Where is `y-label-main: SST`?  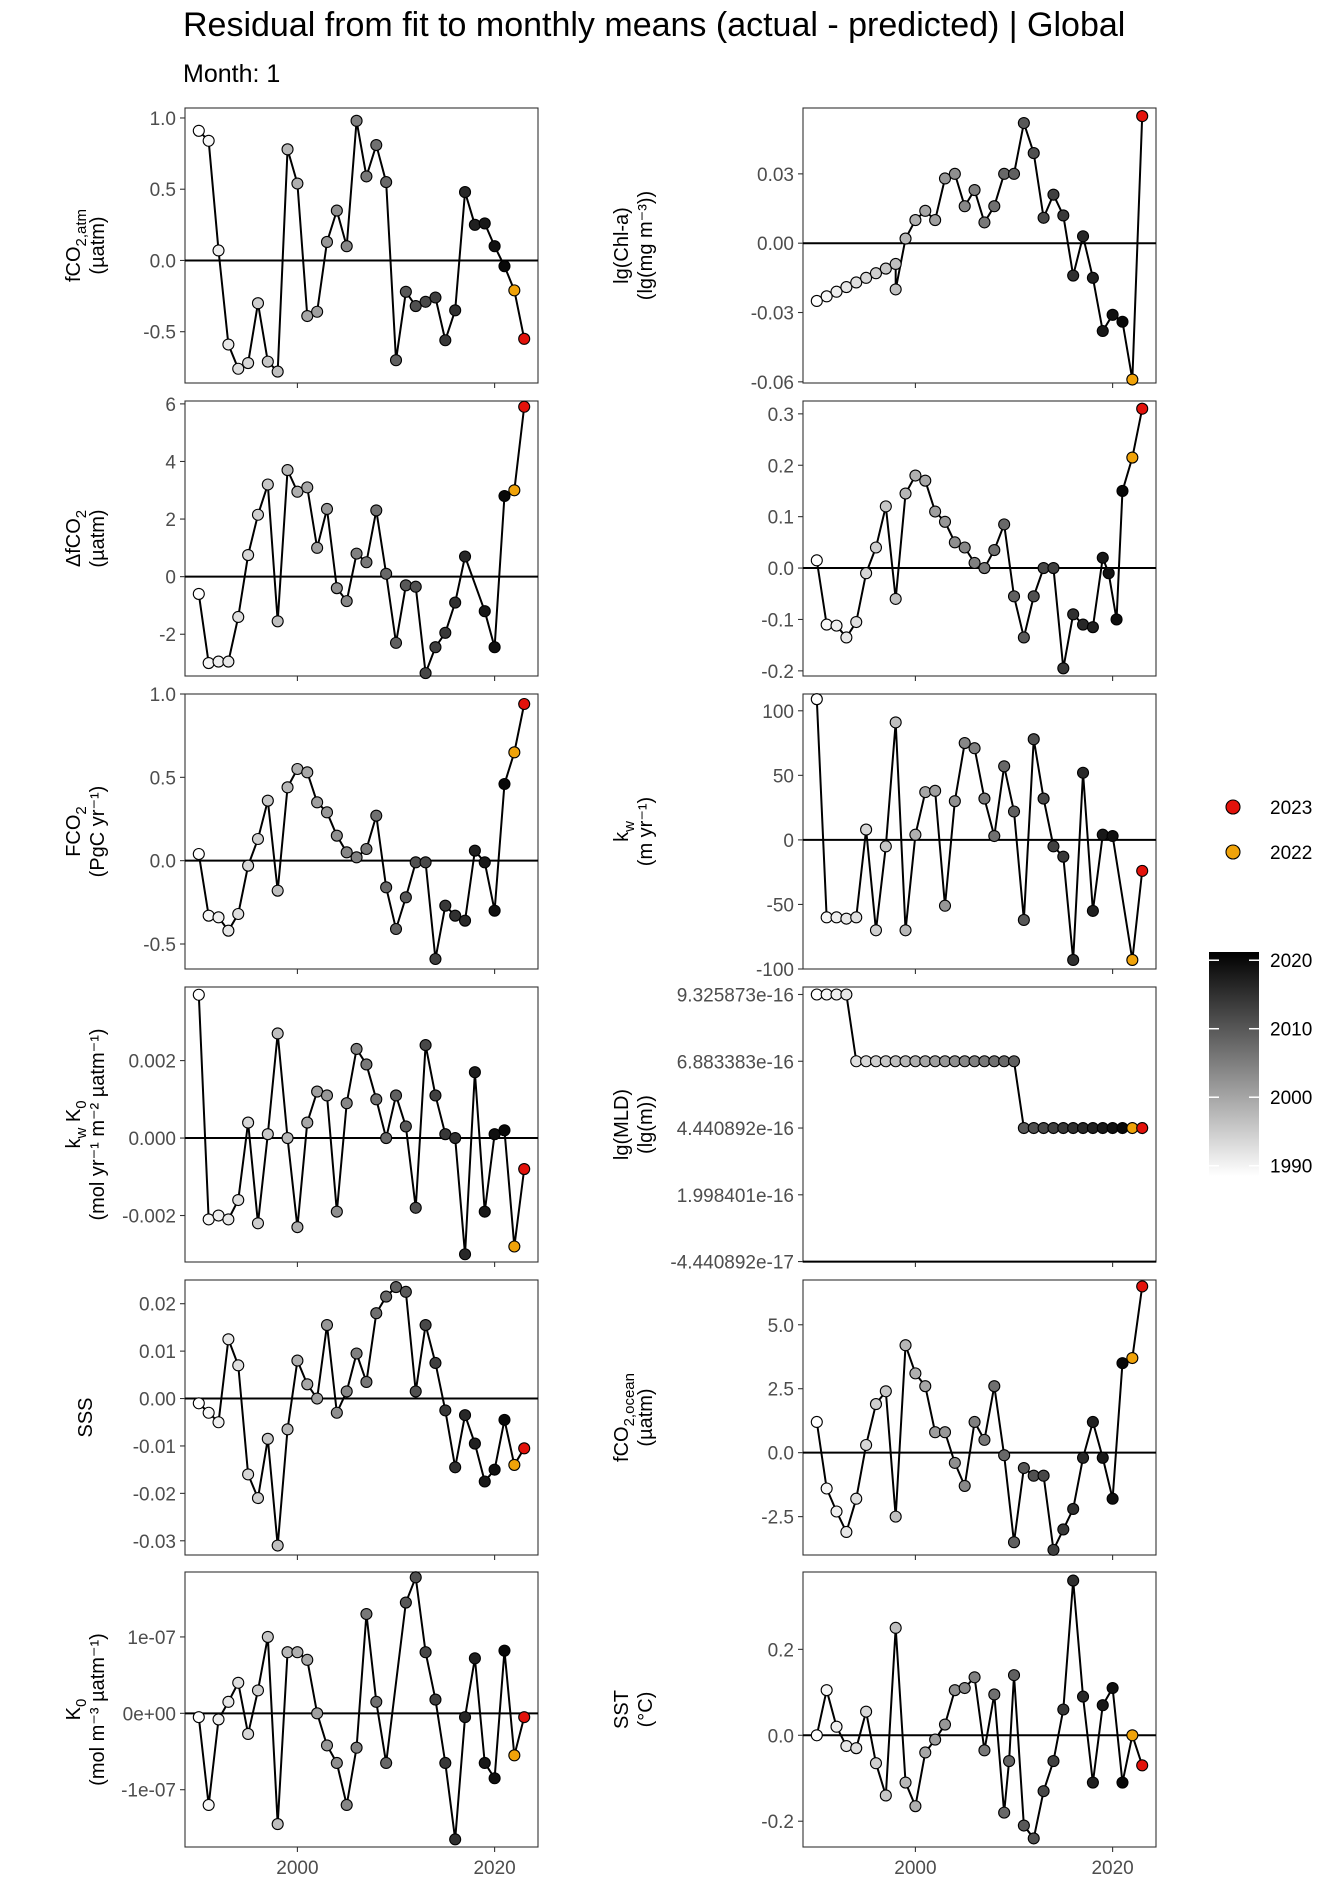 y-label-main: SST is located at coordinates (622, 1709).